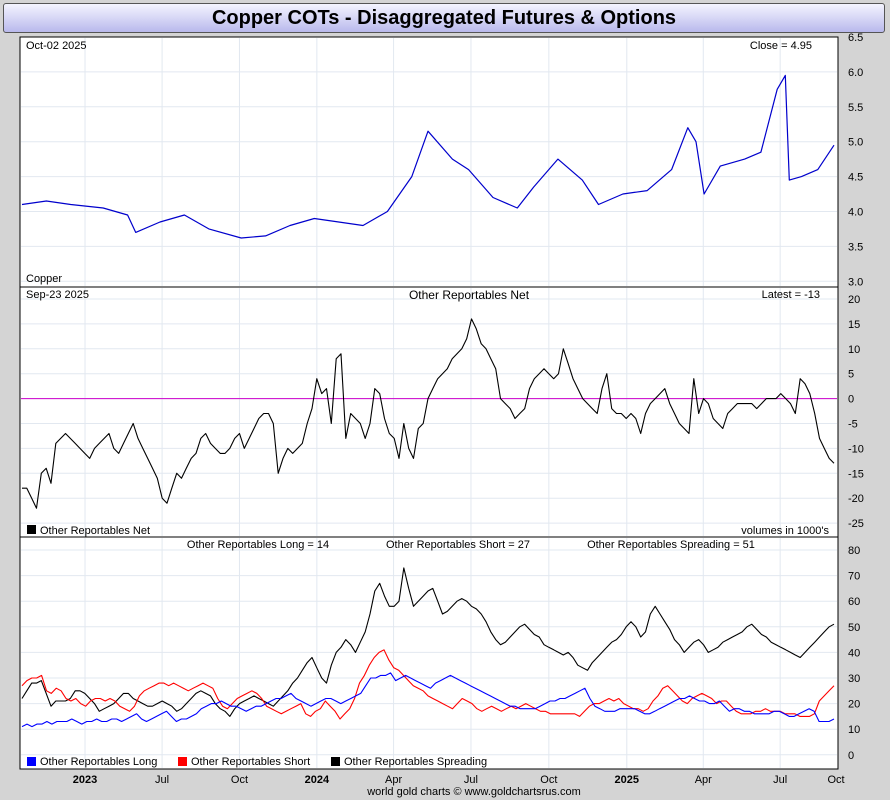 The image size is (890, 800). What do you see at coordinates (855, 38) in the screenshot?
I see `y-tick-label: 6.5` at bounding box center [855, 38].